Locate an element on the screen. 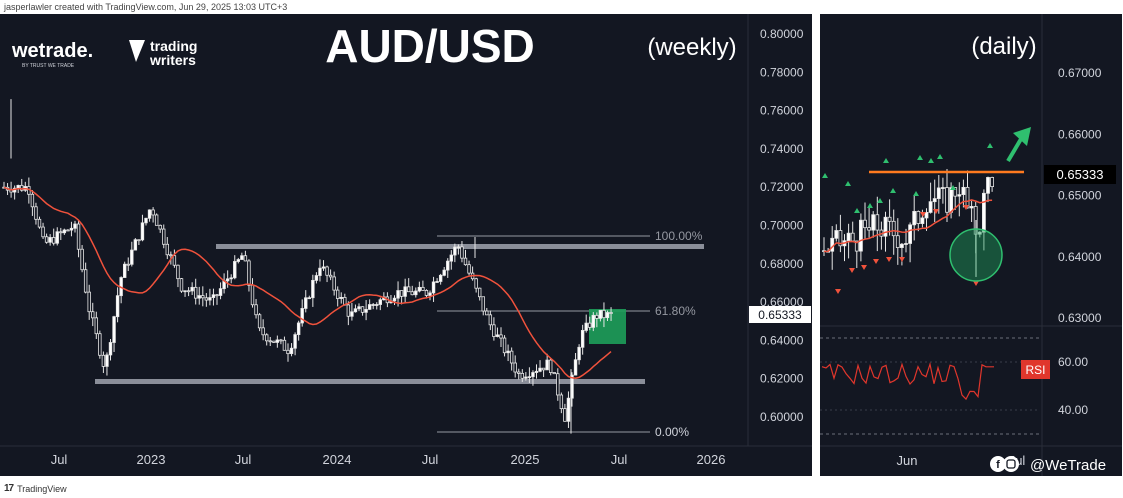  daily-price-tick: 0.66000 is located at coordinates (1080, 134).